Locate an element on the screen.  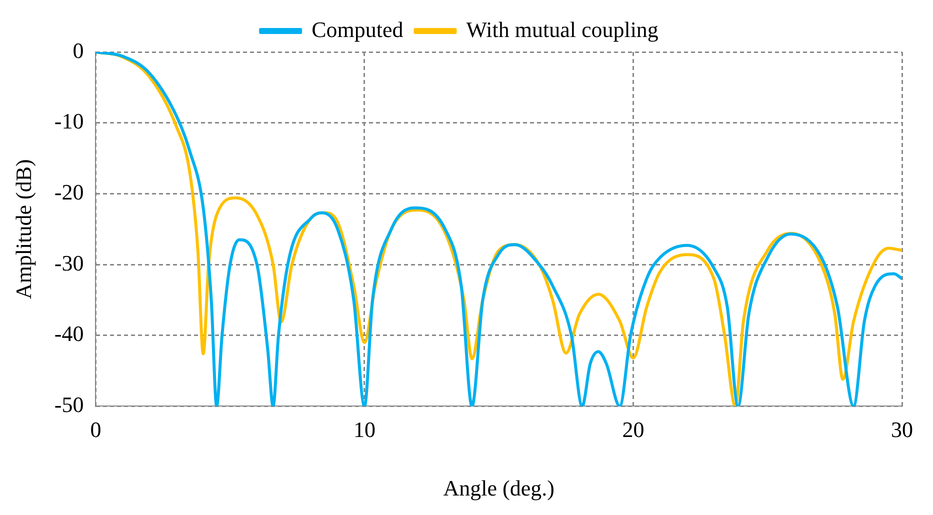
y-tick-label: -20 is located at coordinates (69, 191).